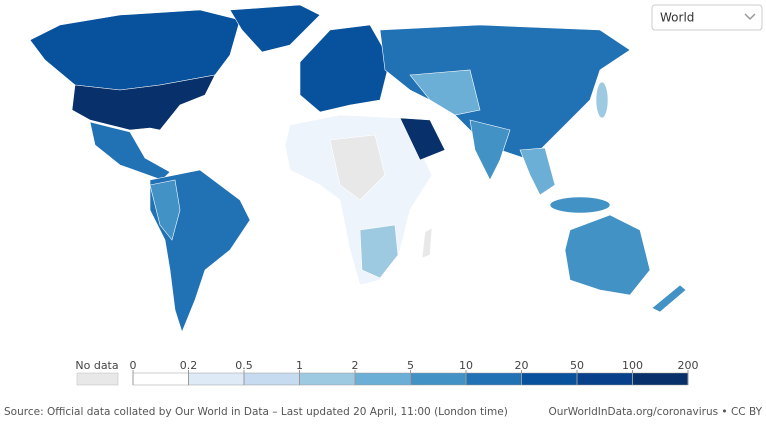 This screenshot has height=431, width=766. What do you see at coordinates (750, 17) in the screenshot?
I see `dropdown-chevron` at bounding box center [750, 17].